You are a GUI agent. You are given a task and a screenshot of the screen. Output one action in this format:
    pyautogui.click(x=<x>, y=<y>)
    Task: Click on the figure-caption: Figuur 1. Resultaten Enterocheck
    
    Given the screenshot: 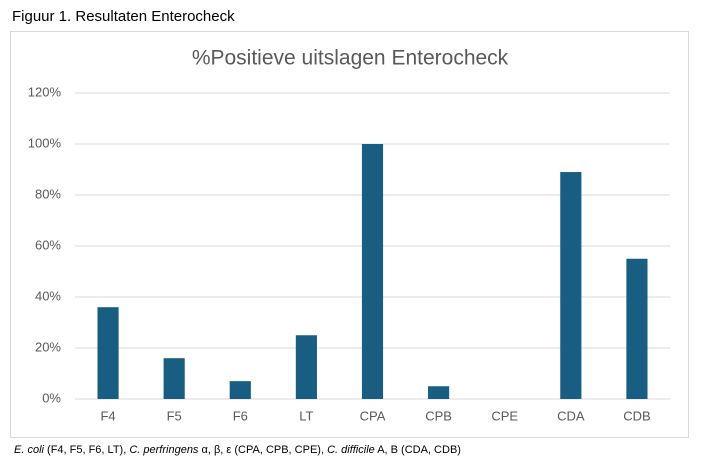 What is the action you would take?
    pyautogui.click(x=123, y=16)
    